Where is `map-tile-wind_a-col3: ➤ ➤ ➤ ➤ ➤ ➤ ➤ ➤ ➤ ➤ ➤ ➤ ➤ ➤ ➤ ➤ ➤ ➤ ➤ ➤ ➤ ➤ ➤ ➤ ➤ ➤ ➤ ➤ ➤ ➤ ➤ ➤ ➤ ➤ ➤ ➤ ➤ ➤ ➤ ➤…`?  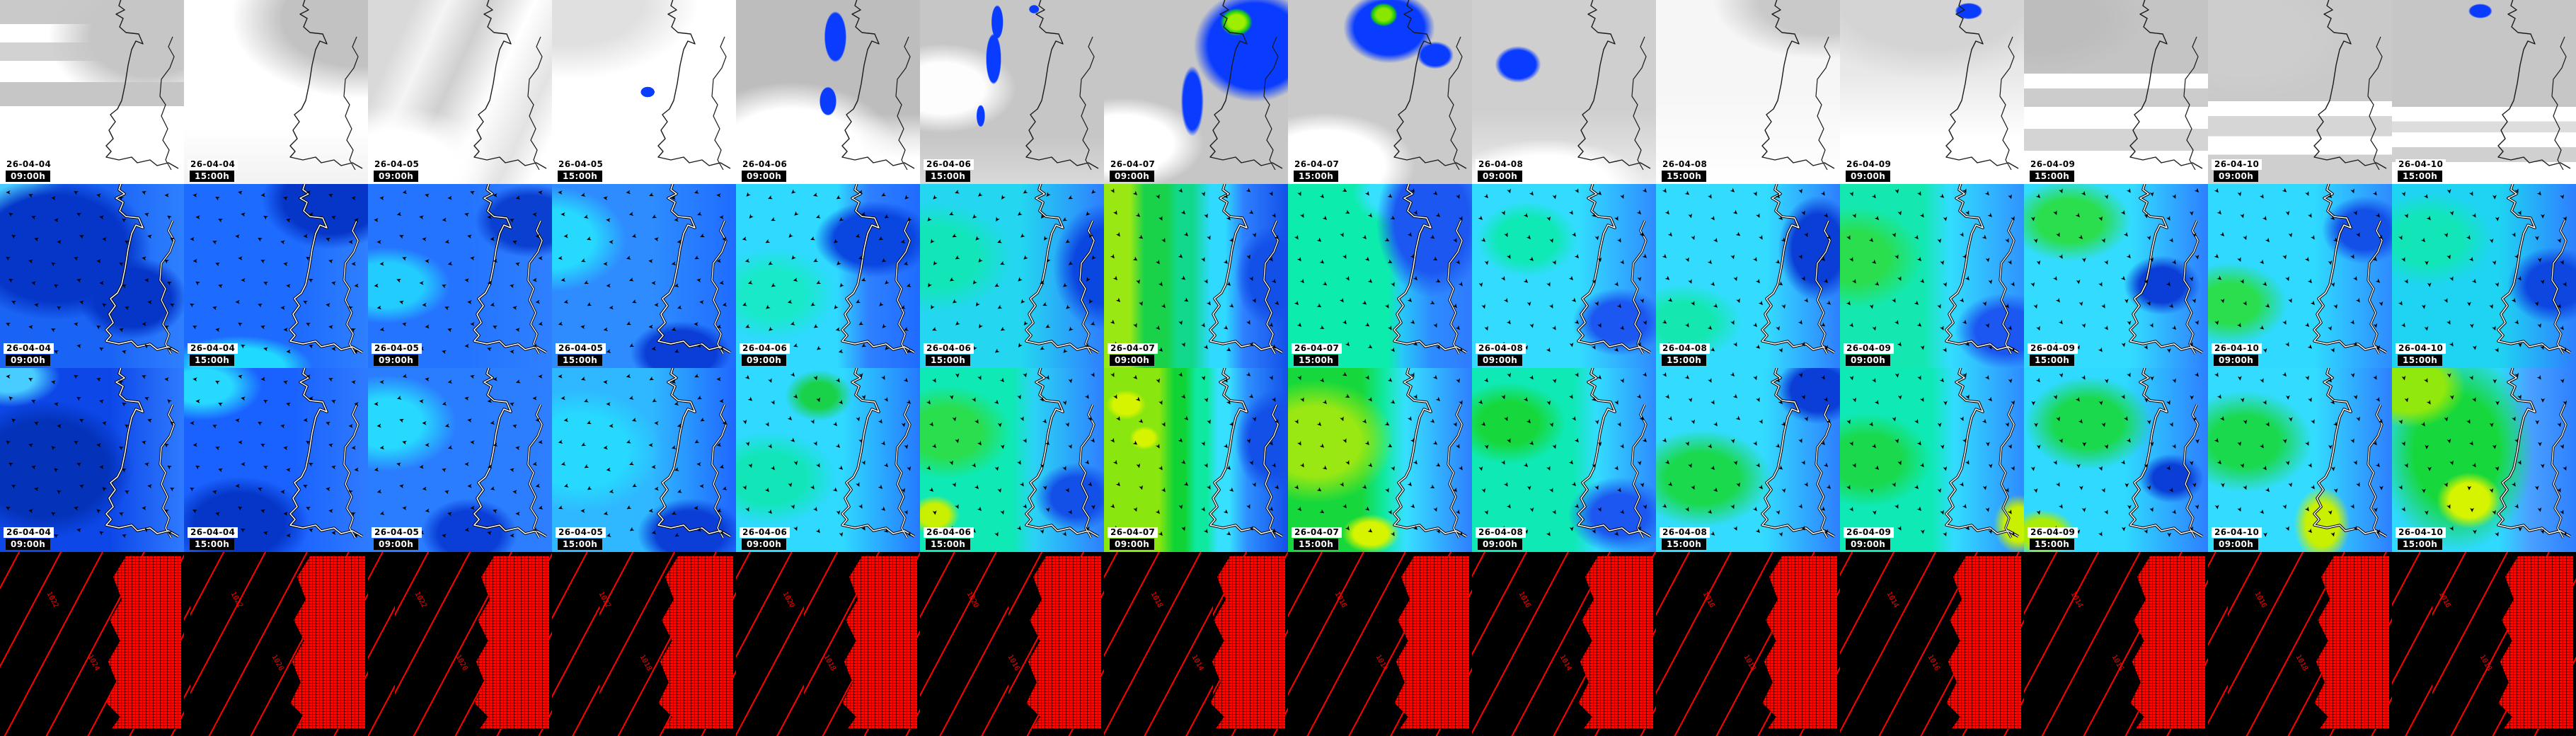 map-tile-wind_a-col3: ➤ ➤ ➤ ➤ ➤ ➤ ➤ ➤ ➤ ➤ ➤ ➤ ➤ ➤ ➤ ➤ ➤ ➤ ➤ ➤ ➤ ➤ ➤ ➤ ➤ ➤ ➤ ➤ ➤ ➤ ➤ ➤ ➤ ➤ ➤ ➤ ➤ ➤ ➤ ➤… is located at coordinates (460, 276).